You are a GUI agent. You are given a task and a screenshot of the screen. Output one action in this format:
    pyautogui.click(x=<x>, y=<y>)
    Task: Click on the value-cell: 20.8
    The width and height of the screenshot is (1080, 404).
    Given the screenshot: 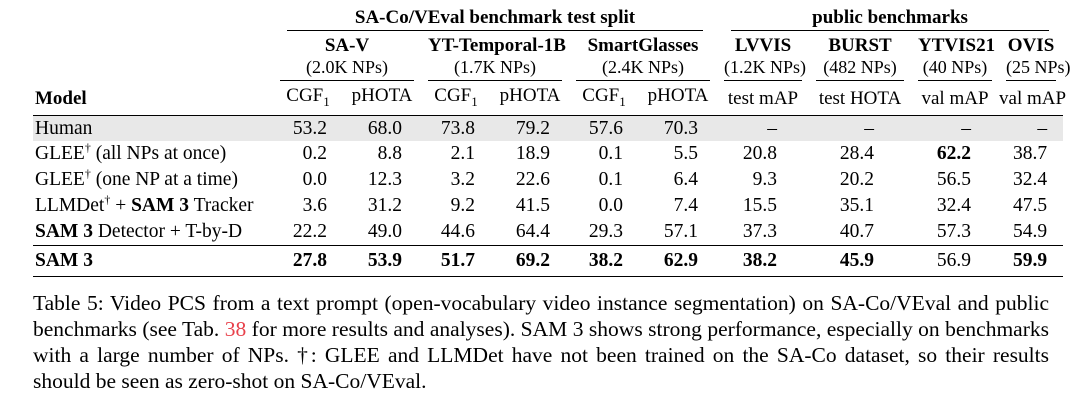 What is the action you would take?
    pyautogui.click(x=760, y=154)
    